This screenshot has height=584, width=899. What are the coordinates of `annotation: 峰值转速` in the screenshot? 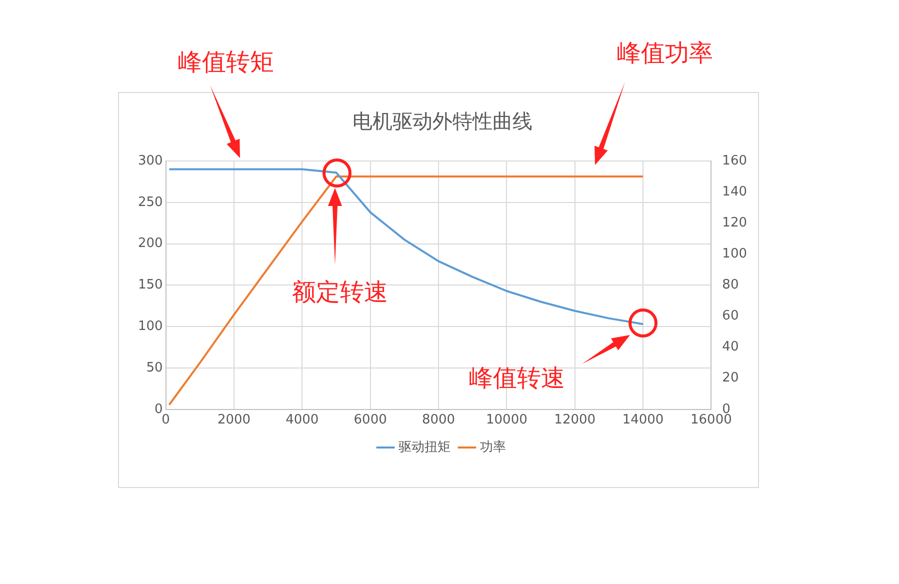 It's located at (517, 378).